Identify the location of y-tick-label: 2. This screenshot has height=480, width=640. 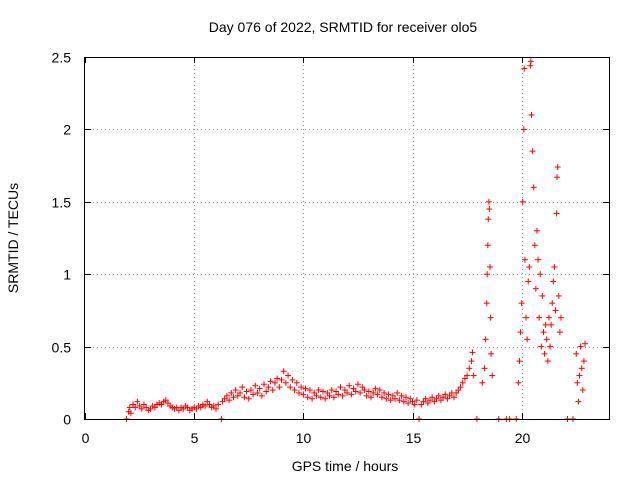
(67, 130).